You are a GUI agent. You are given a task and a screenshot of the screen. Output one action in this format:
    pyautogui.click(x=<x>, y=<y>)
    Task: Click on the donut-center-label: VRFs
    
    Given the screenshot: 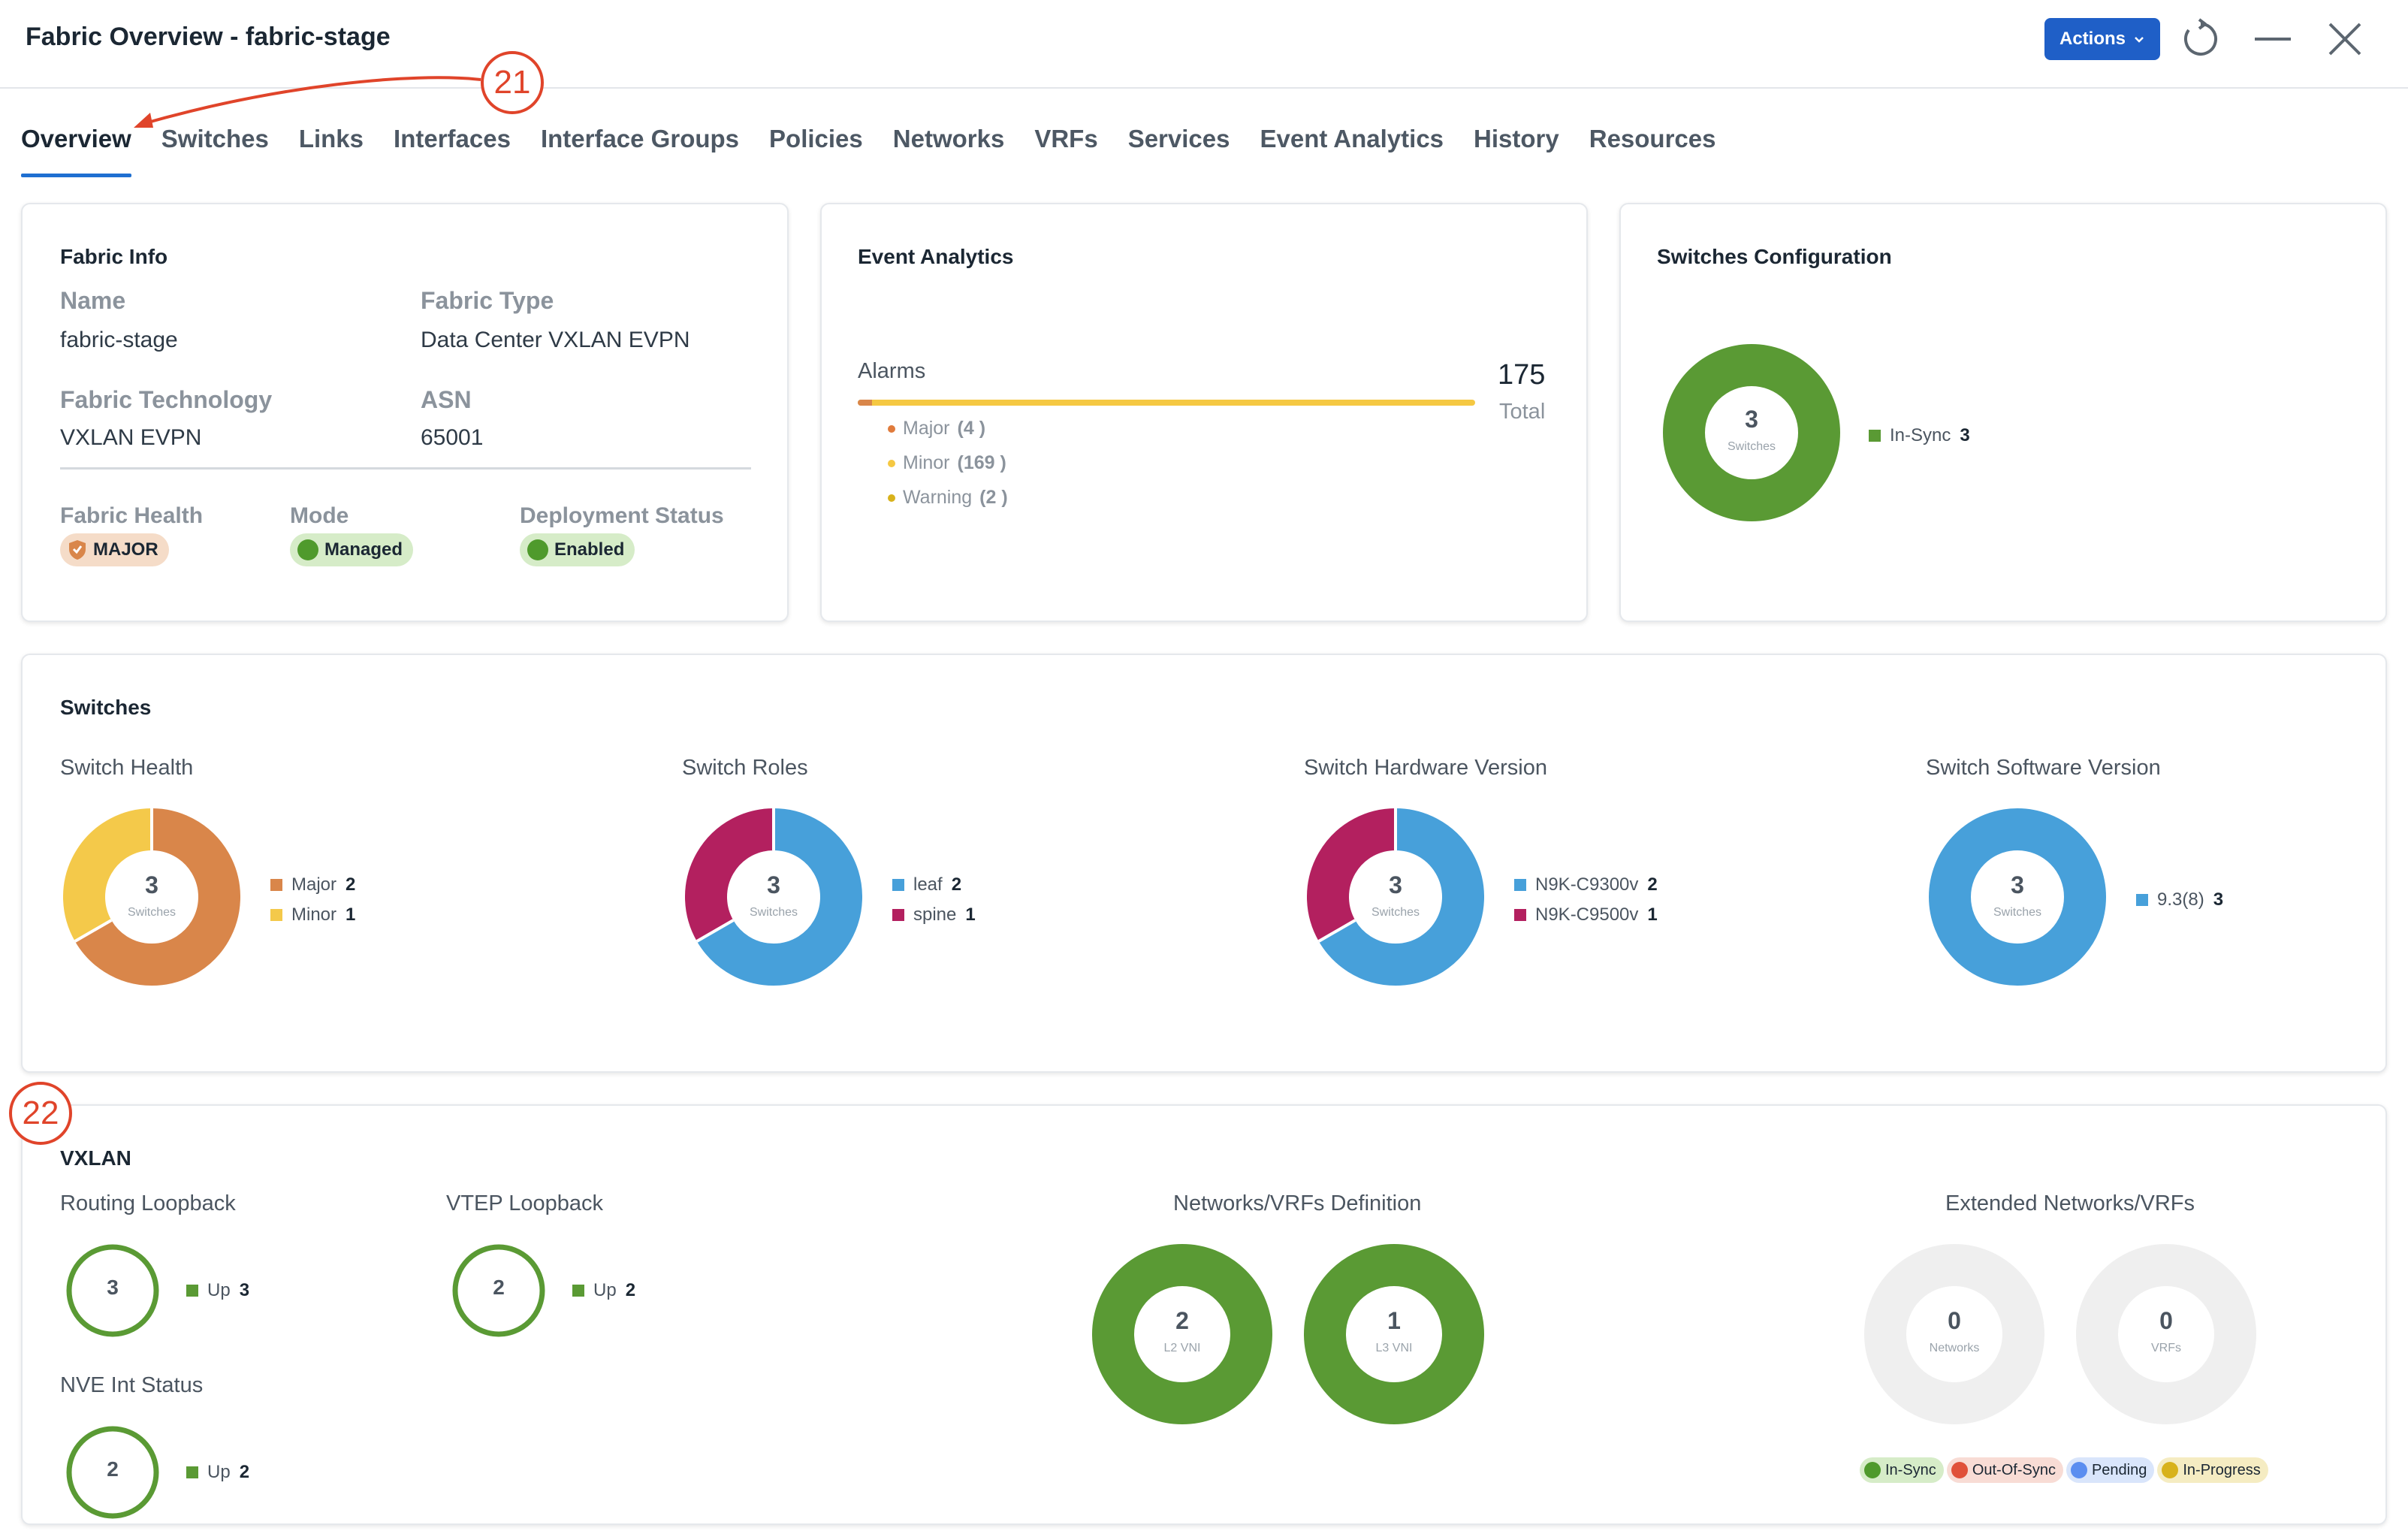 What is the action you would take?
    pyautogui.click(x=2166, y=1348)
    